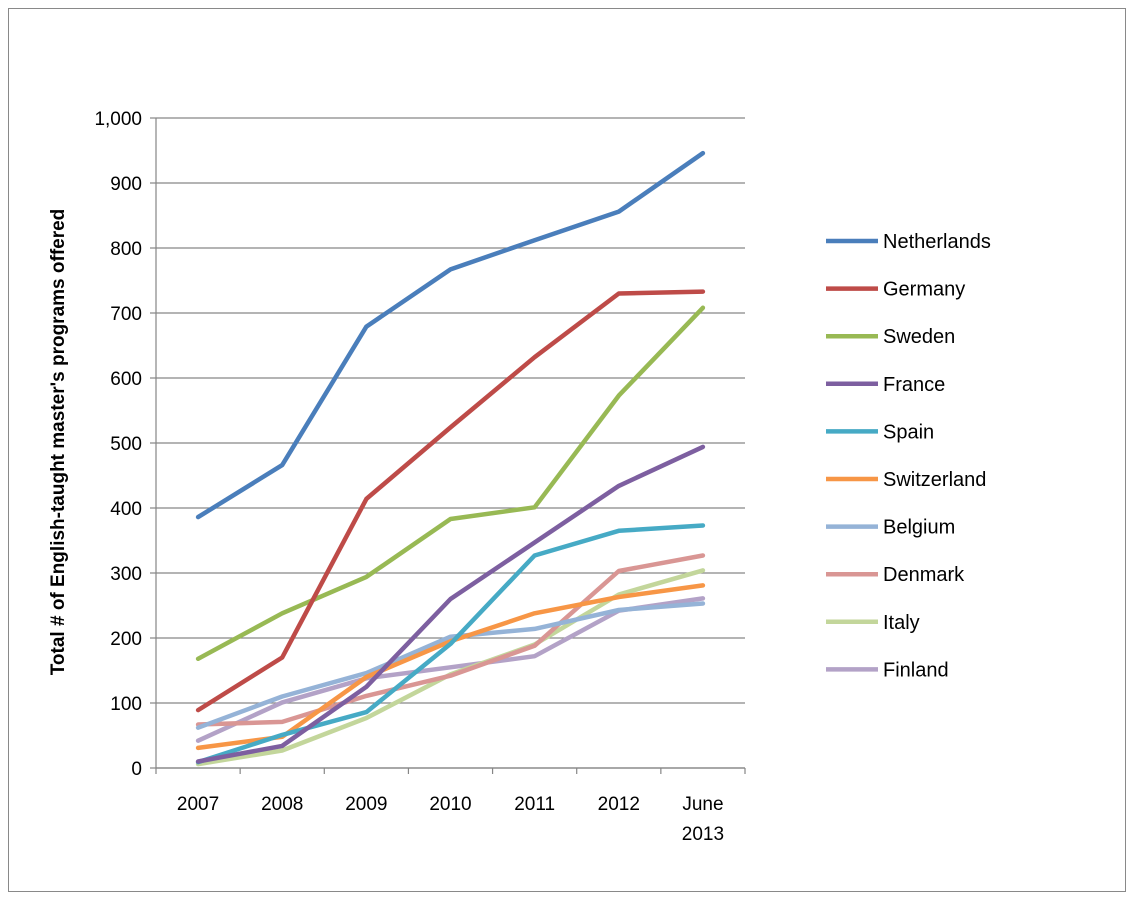 The width and height of the screenshot is (1134, 900). I want to click on legend-label: Spain, so click(908, 432).